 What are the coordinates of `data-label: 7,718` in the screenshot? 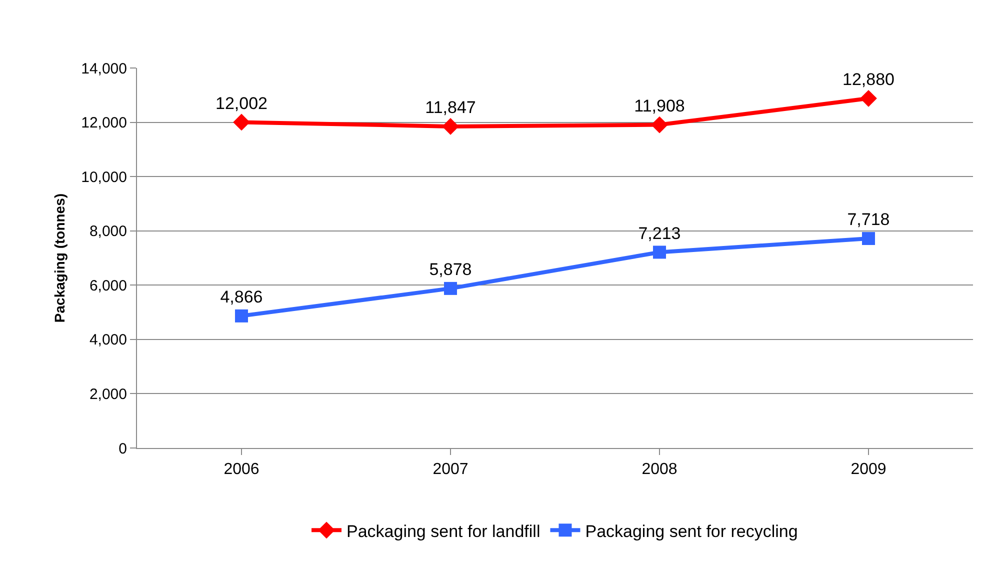 It's located at (868, 220).